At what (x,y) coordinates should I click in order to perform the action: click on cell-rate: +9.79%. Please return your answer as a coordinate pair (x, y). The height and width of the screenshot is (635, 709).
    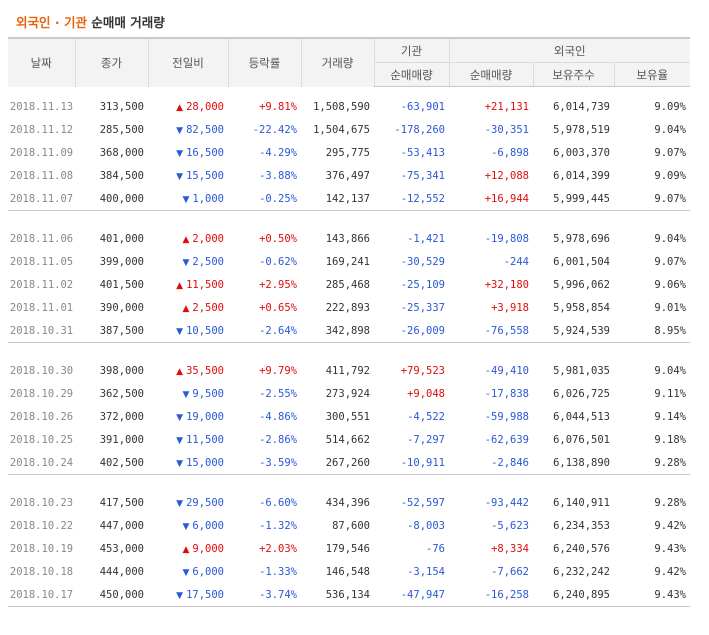
    Looking at the image, I should click on (278, 370).